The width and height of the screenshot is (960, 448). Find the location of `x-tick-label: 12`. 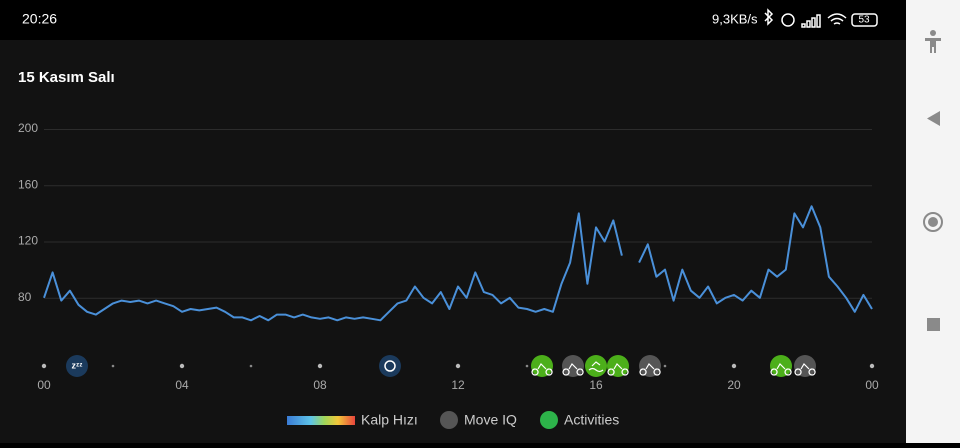

x-tick-label: 12 is located at coordinates (458, 385).